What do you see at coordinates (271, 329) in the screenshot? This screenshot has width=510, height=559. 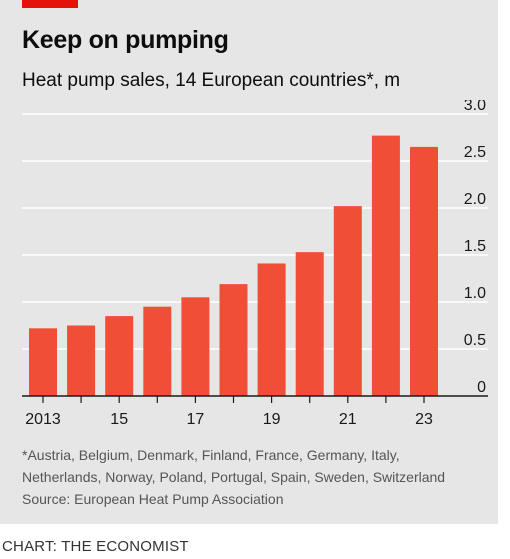 I see `bar-2019` at bounding box center [271, 329].